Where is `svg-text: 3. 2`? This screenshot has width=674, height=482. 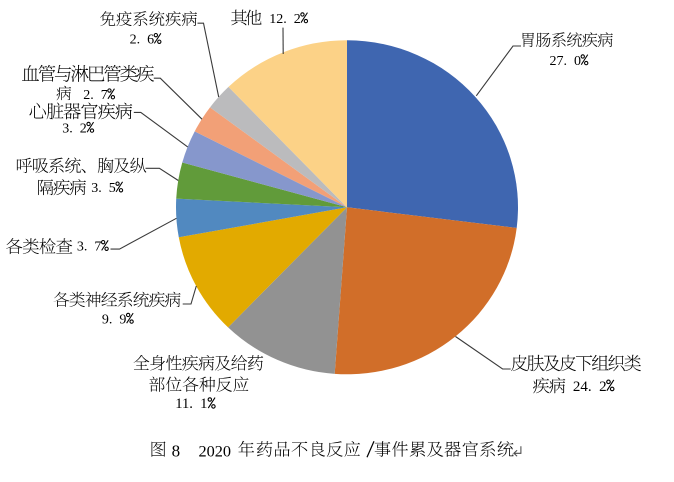 svg-text: 3. 2 is located at coordinates (74, 128).